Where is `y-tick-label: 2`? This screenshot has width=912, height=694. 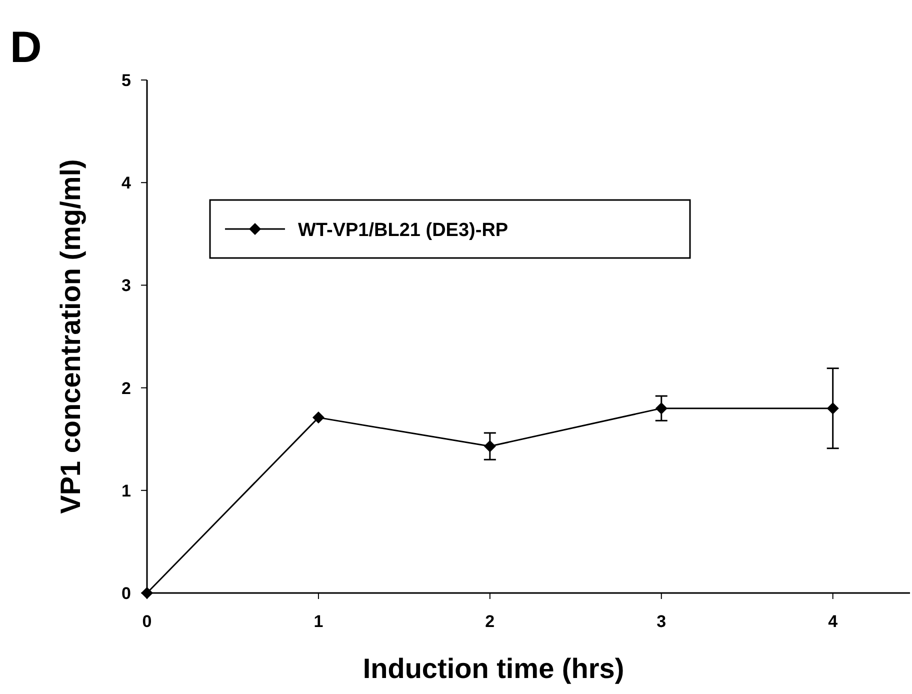 y-tick-label: 2 is located at coordinates (126, 388).